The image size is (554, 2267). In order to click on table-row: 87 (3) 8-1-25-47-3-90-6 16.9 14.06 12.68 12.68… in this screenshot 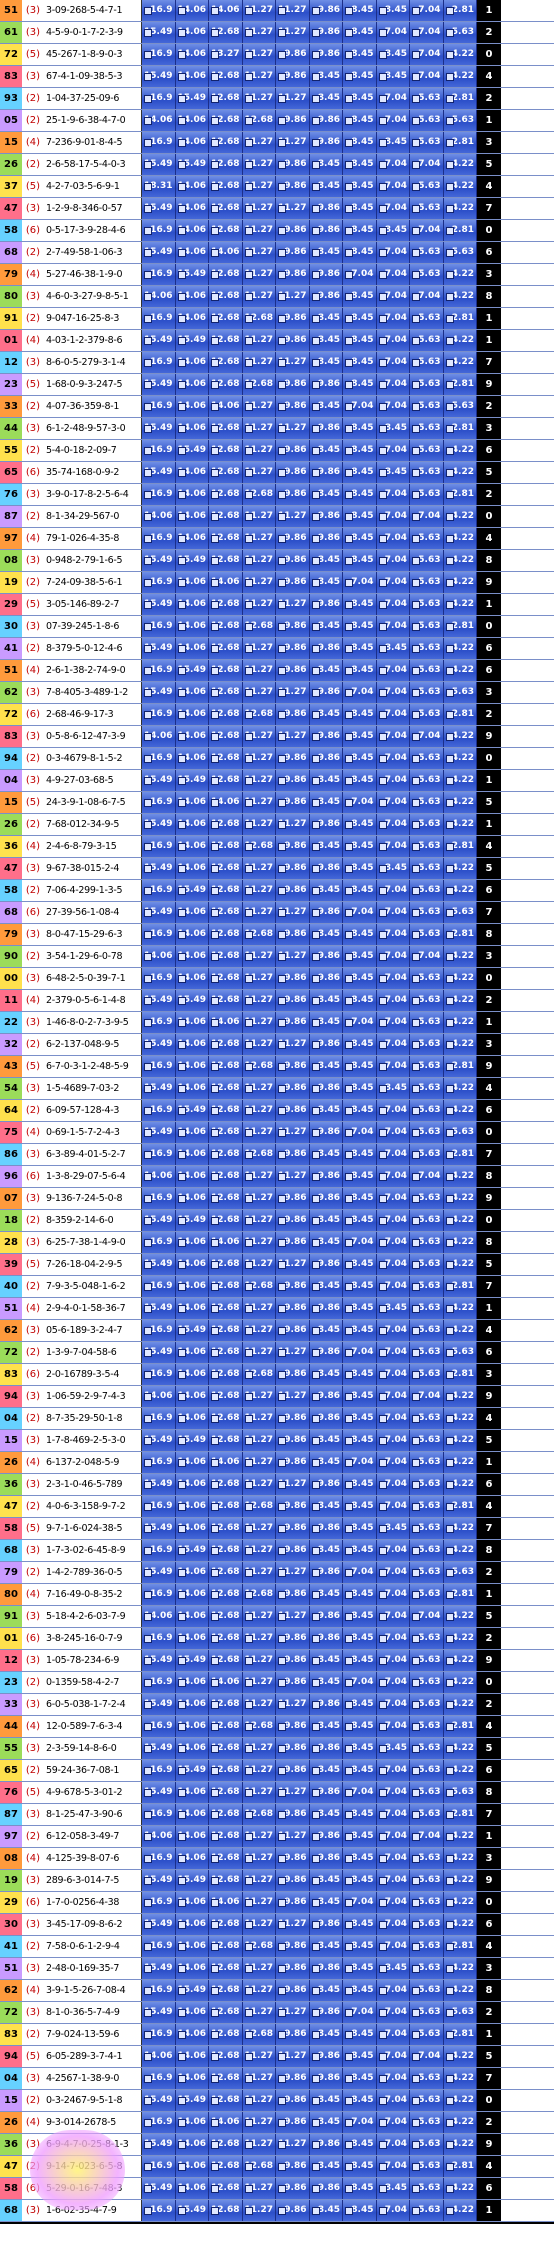, I will do `click(277, 1815)`.